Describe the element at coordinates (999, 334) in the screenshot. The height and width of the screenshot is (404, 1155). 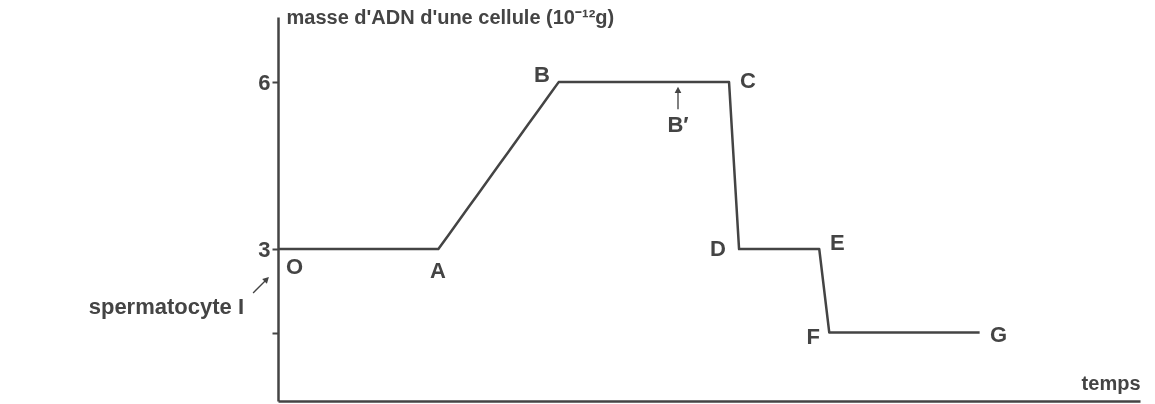
I see `annotation: G` at that location.